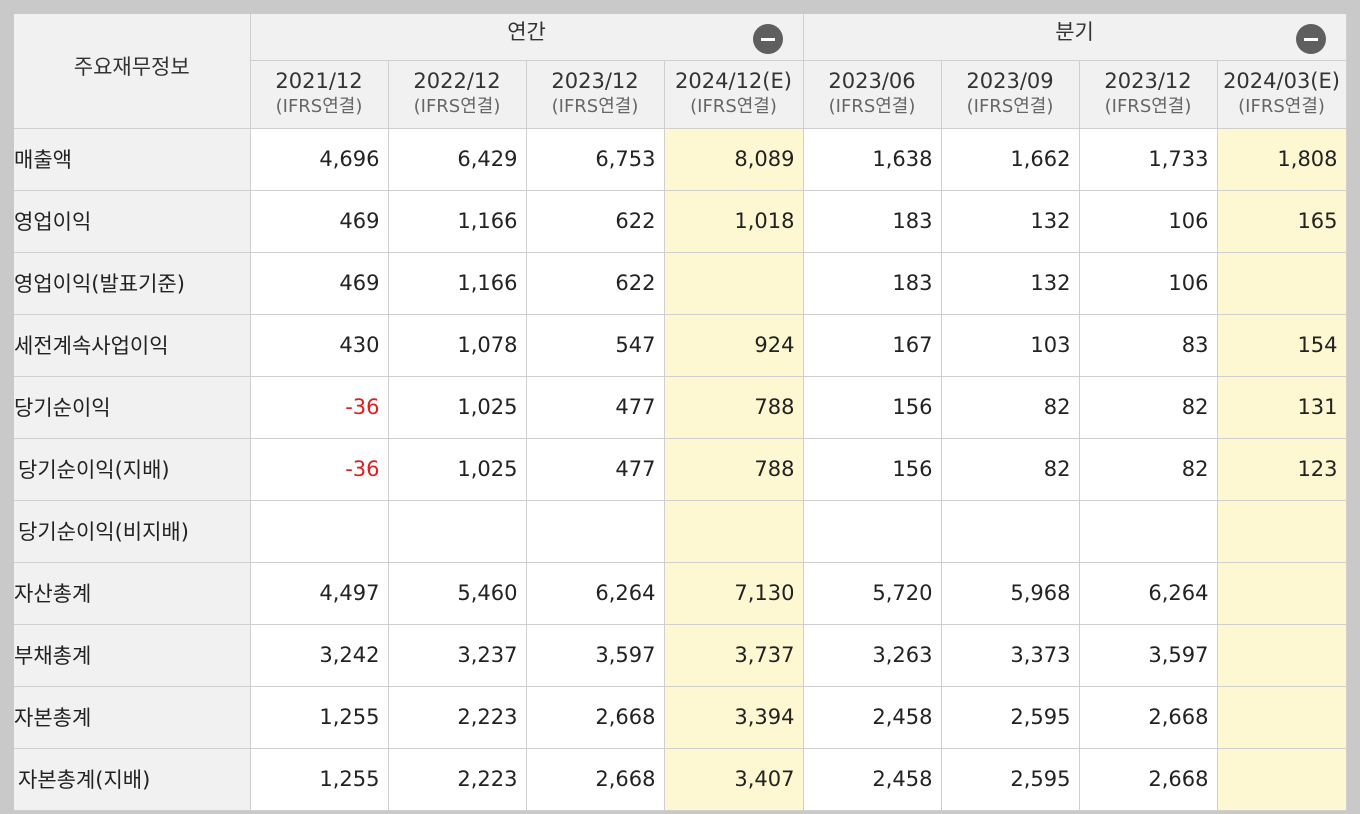 The image size is (1360, 814). What do you see at coordinates (457, 345) in the screenshot?
I see `table-cell: 1,078` at bounding box center [457, 345].